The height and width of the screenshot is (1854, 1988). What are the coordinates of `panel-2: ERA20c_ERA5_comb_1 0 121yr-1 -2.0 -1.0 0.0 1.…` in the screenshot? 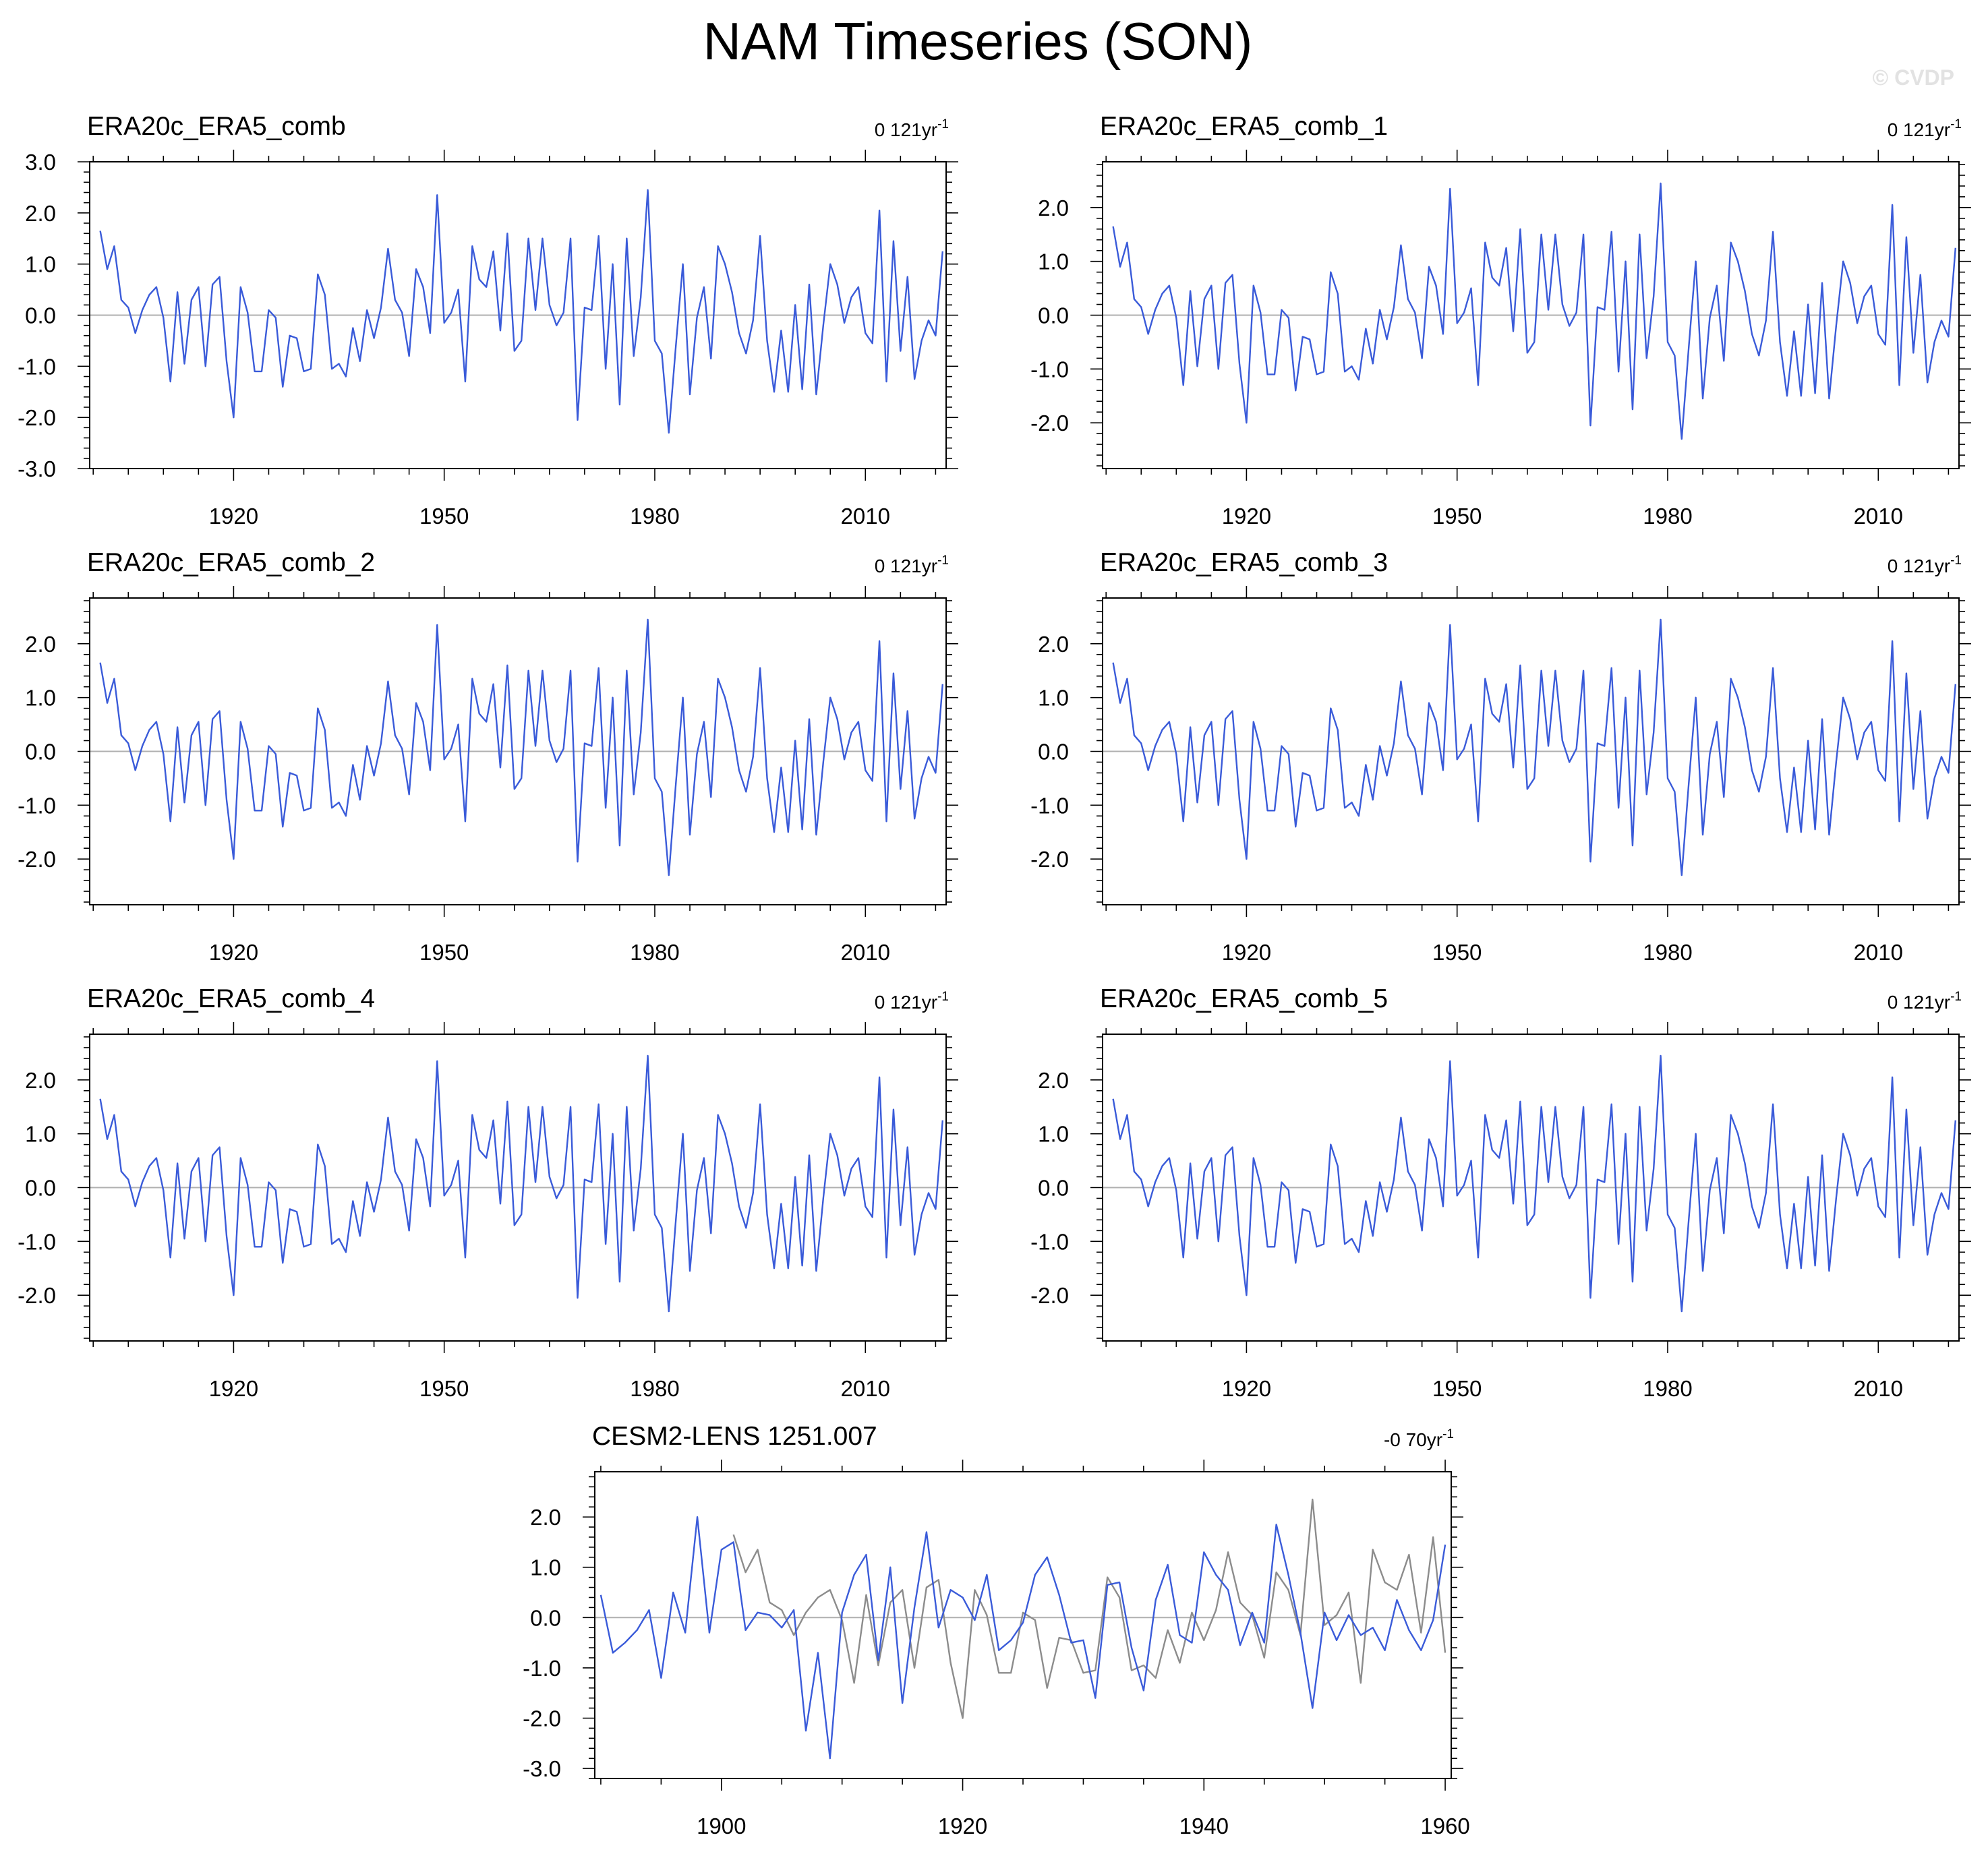 It's located at (1501, 320).